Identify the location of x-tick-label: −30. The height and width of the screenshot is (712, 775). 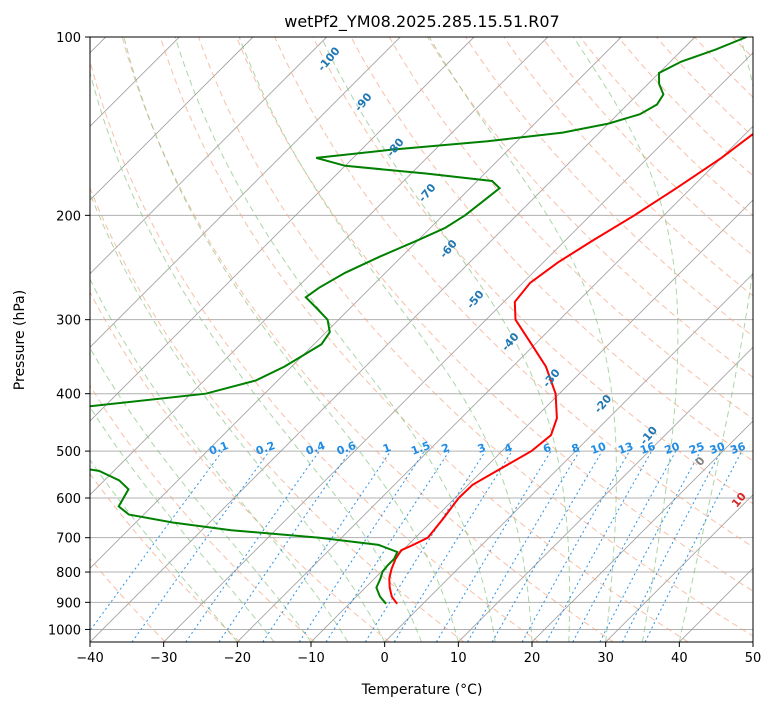
(163, 658).